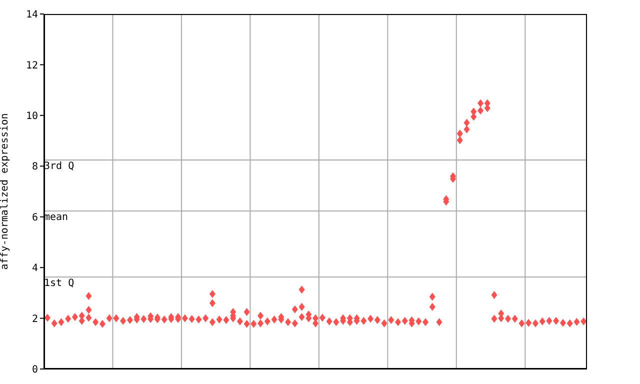  What do you see at coordinates (35, 218) in the screenshot?
I see `y-tick-label: 6` at bounding box center [35, 218].